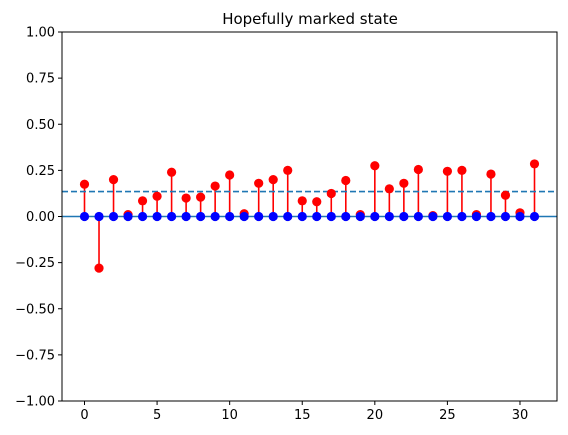 The height and width of the screenshot is (435, 568). What do you see at coordinates (35, 402) in the screenshot?
I see `y-tick-label: −1.00` at bounding box center [35, 402].